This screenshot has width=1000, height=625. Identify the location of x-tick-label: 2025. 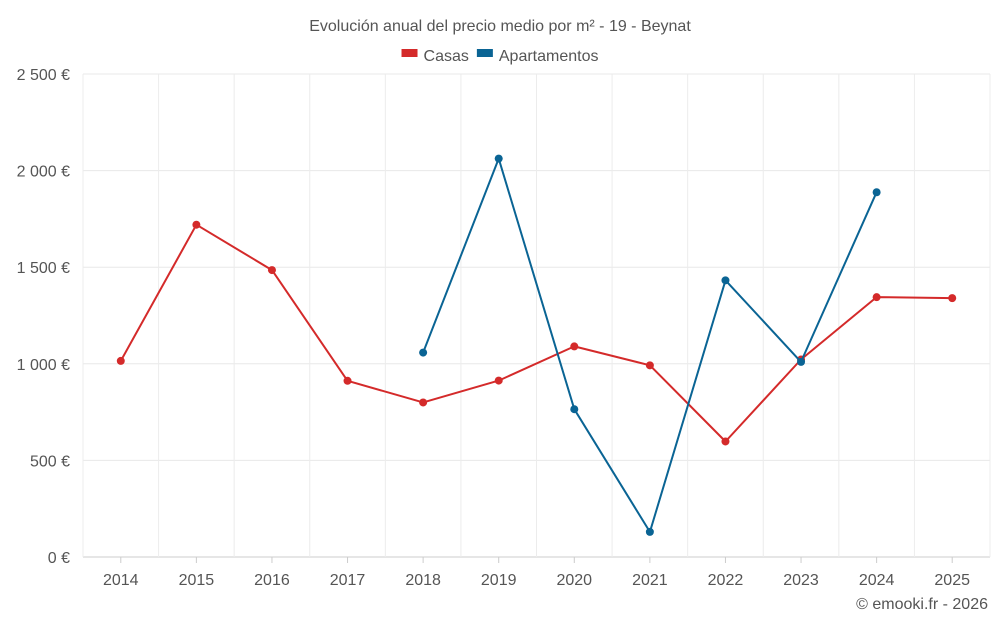
(952, 580).